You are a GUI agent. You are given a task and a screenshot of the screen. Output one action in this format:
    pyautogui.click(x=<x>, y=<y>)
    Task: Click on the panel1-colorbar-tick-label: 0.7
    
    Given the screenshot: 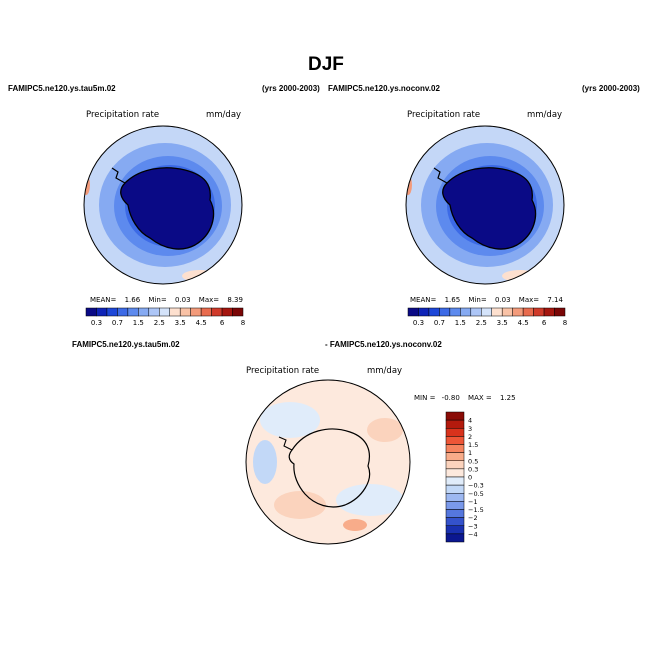 What is the action you would take?
    pyautogui.click(x=117, y=323)
    